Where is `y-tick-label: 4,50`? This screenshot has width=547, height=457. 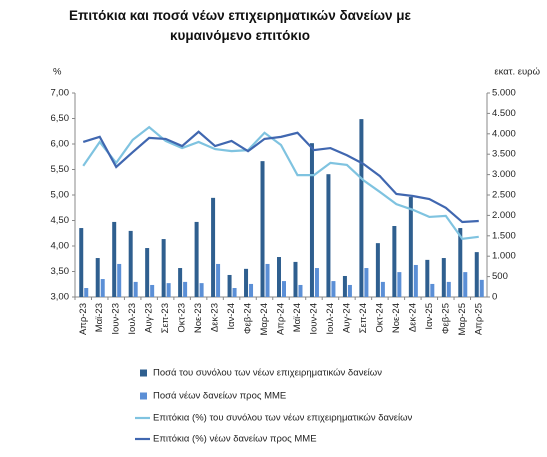 y-tick-label: 4,50 is located at coordinates (60, 220).